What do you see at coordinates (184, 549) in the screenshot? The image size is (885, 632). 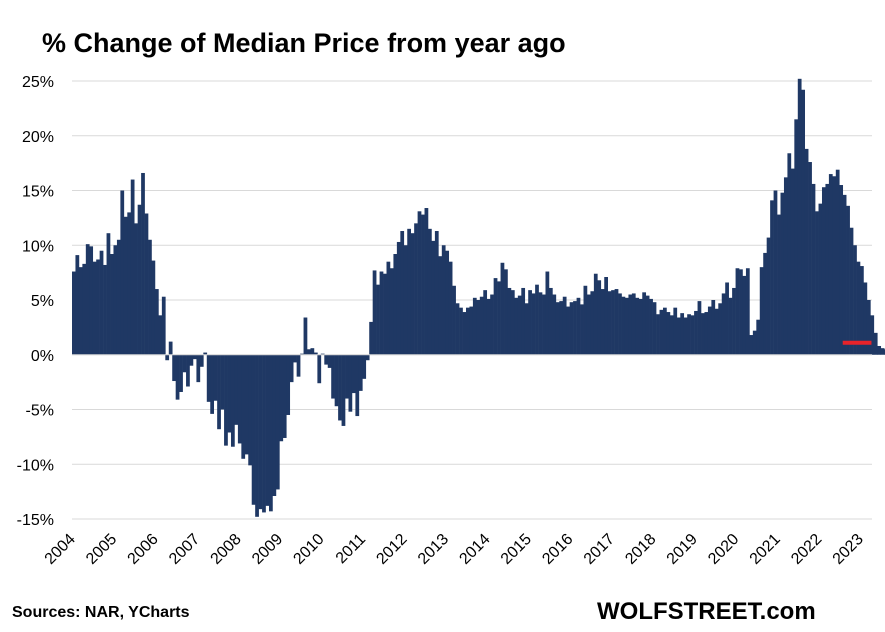 I see `x-tick-label: 2007` at bounding box center [184, 549].